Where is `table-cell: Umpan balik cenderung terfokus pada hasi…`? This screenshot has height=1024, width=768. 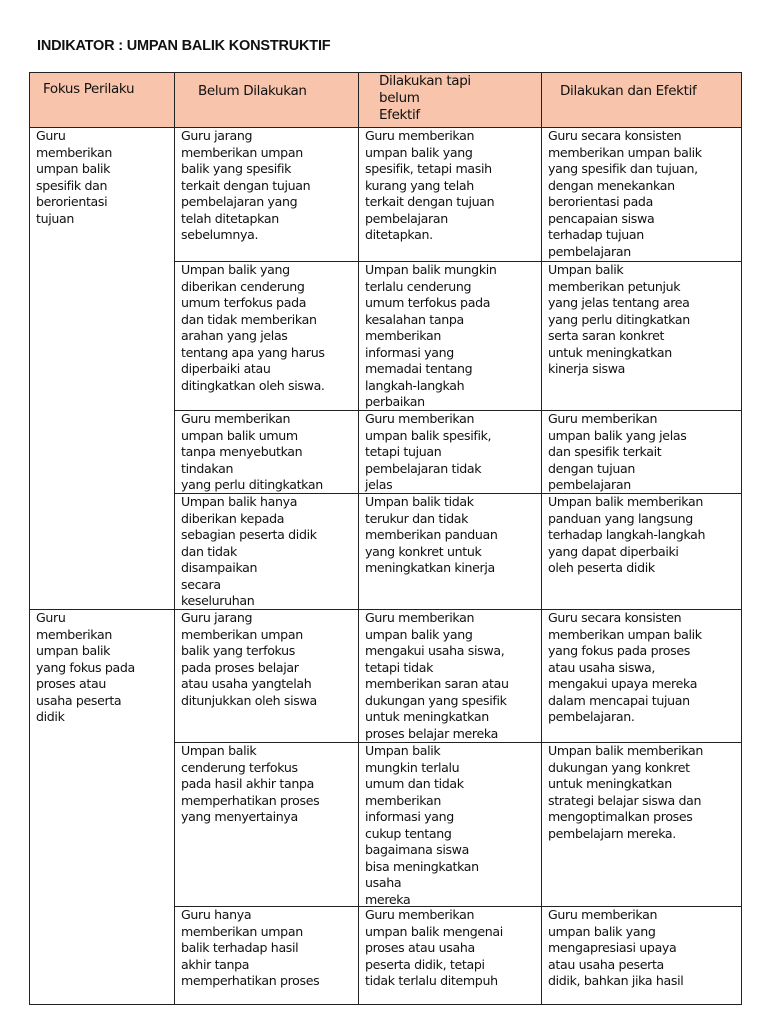
table-cell: Umpan balik cenderung terfokus pada hasi… is located at coordinates (266, 824).